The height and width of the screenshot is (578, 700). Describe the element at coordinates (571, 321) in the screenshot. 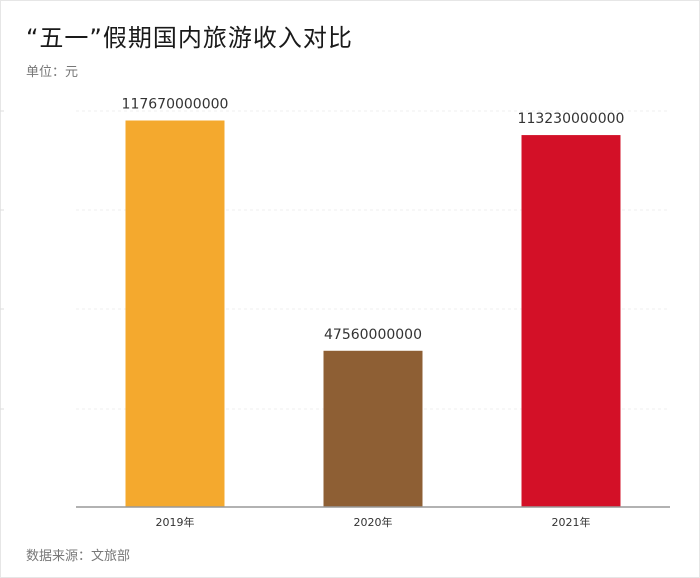

I see `bar-2021年` at that location.